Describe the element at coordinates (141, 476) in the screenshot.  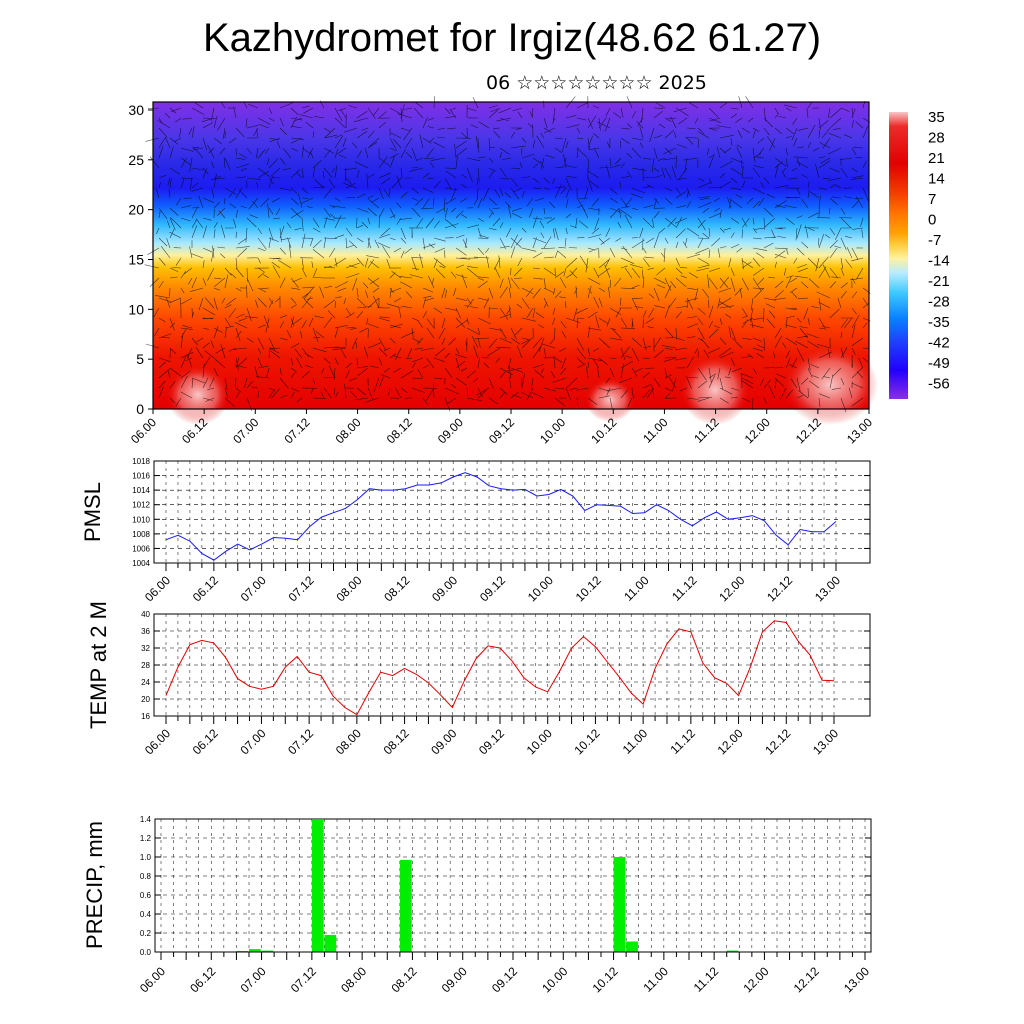
I see `y-tick-label: 1016` at that location.